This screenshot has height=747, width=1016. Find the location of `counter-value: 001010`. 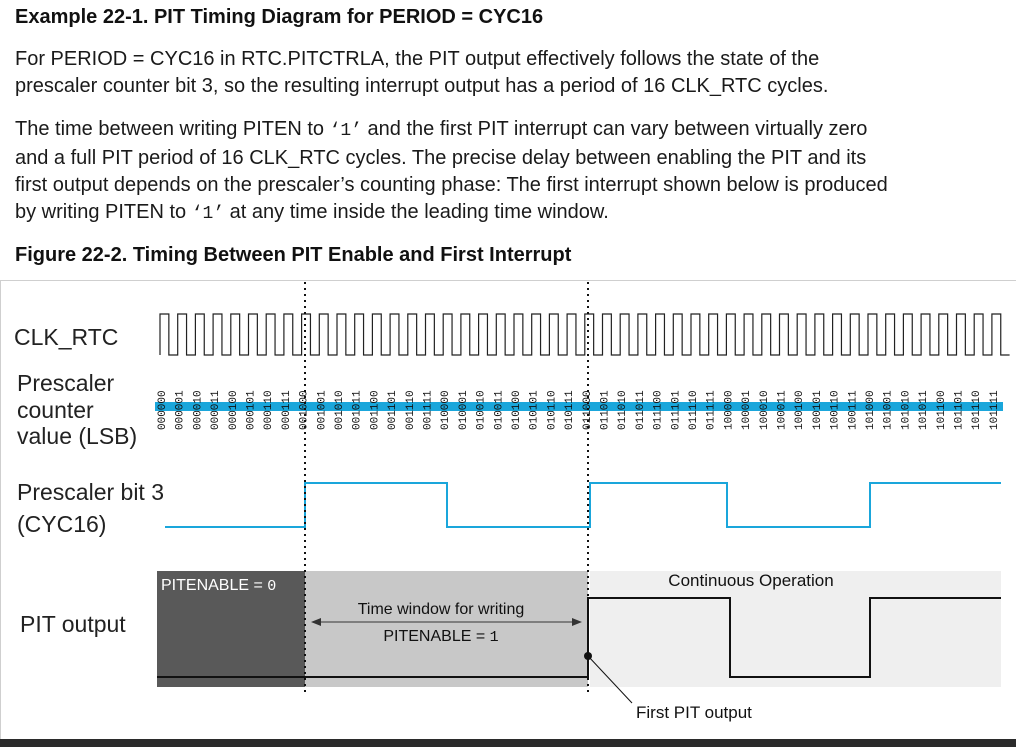

counter-value: 001010 is located at coordinates (340, 410).